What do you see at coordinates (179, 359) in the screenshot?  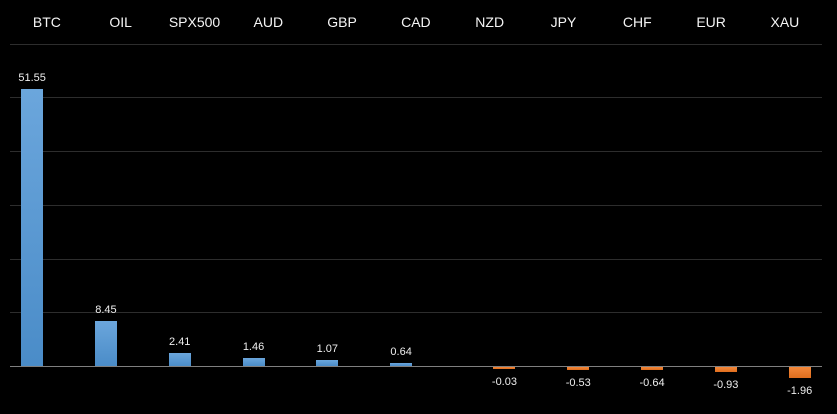 I see `bar-spx500` at bounding box center [179, 359].